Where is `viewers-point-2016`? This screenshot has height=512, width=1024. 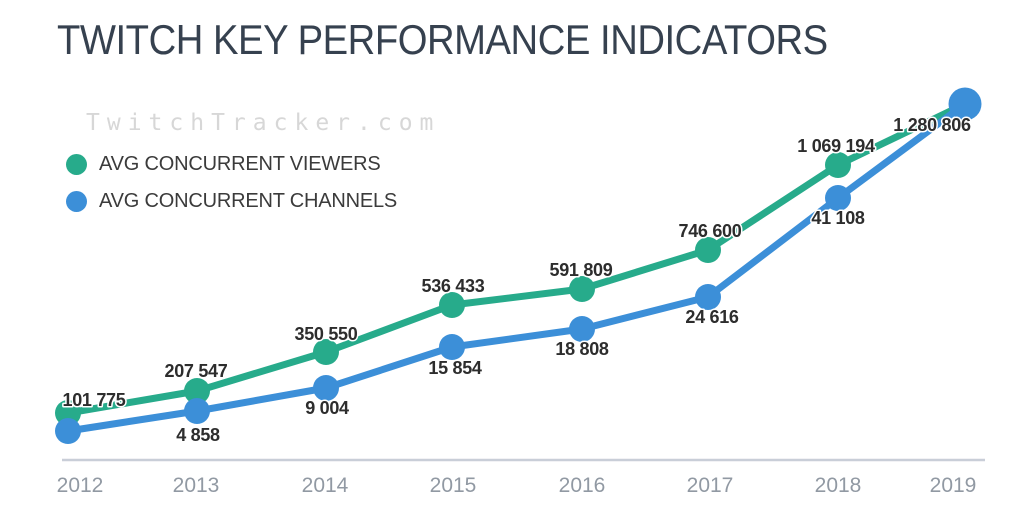
viewers-point-2016 is located at coordinates (582, 289).